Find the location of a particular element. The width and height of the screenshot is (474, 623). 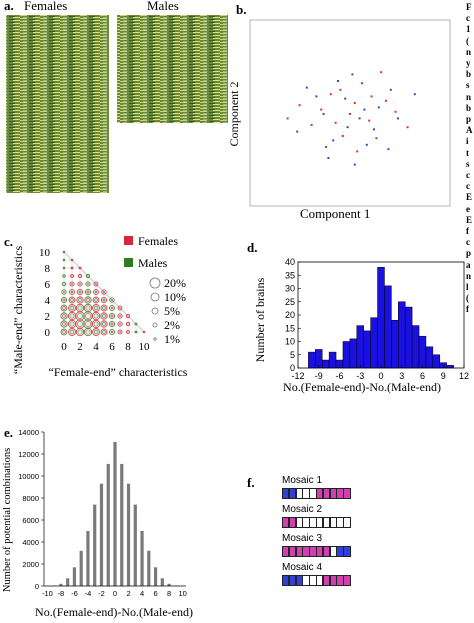

size-legend-label: 5% is located at coordinates (172, 311).